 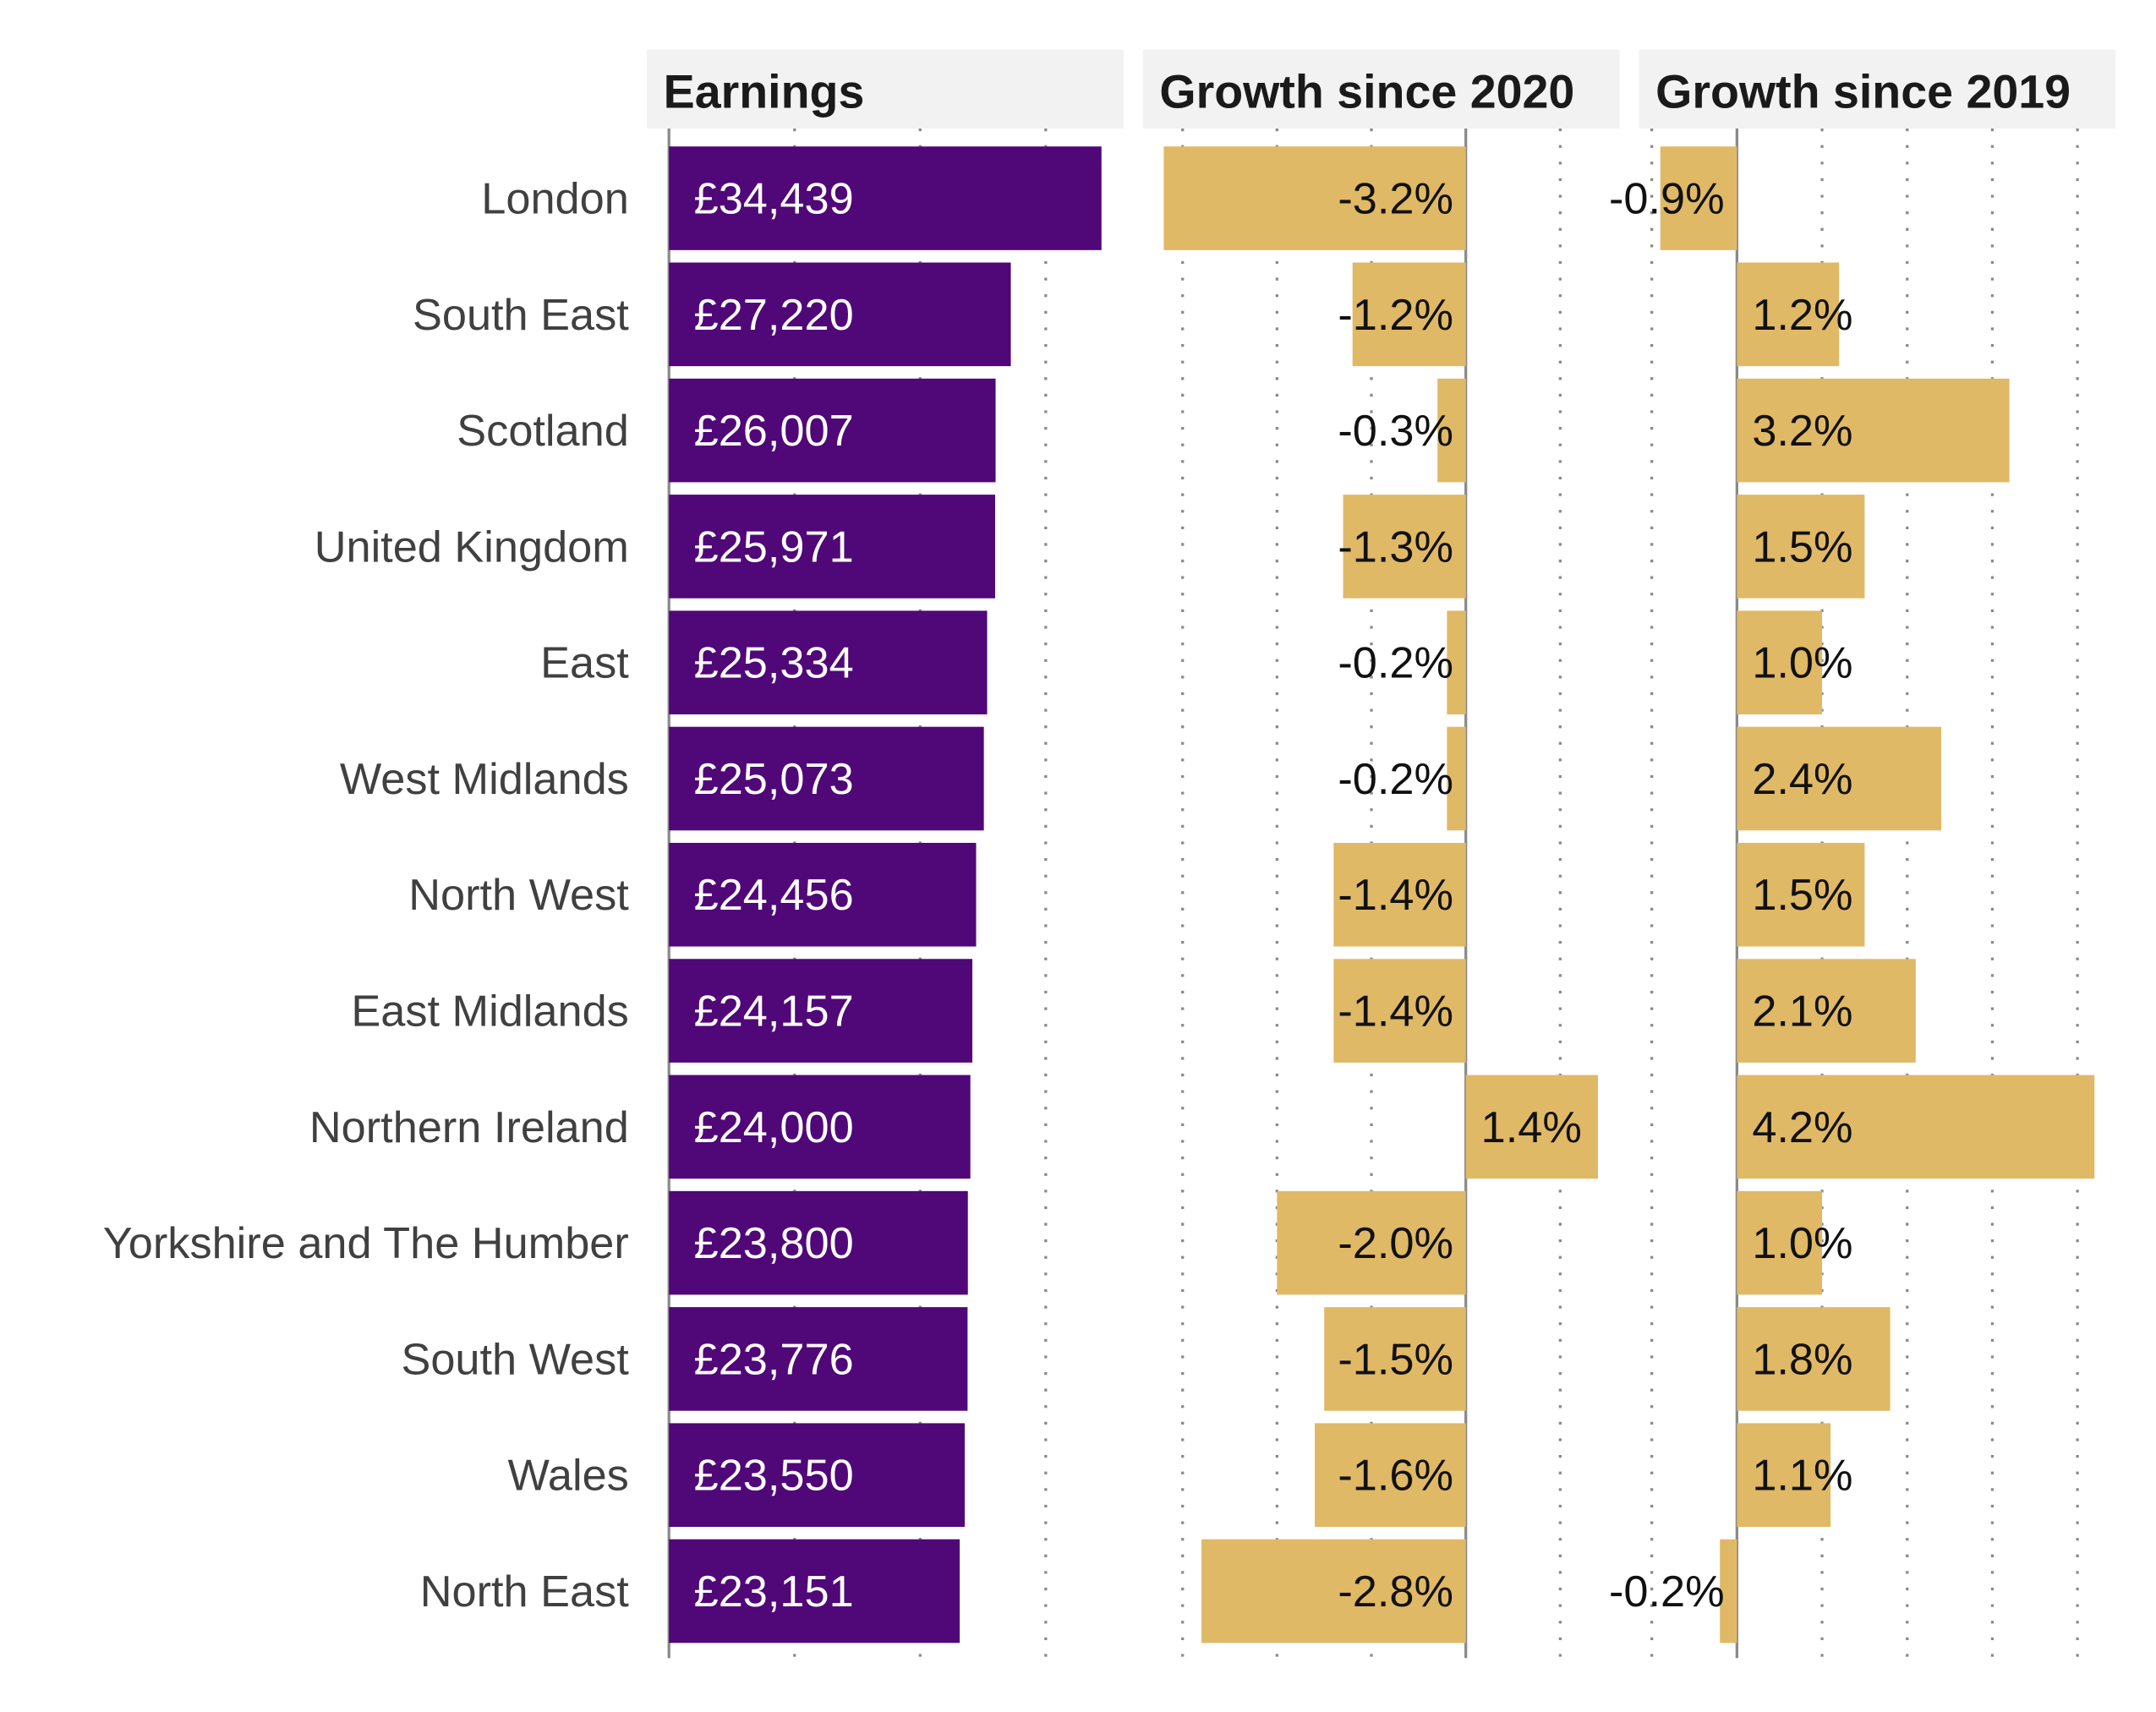 What do you see at coordinates (1395, 431) in the screenshot?
I see `data-label: -0.3%` at bounding box center [1395, 431].